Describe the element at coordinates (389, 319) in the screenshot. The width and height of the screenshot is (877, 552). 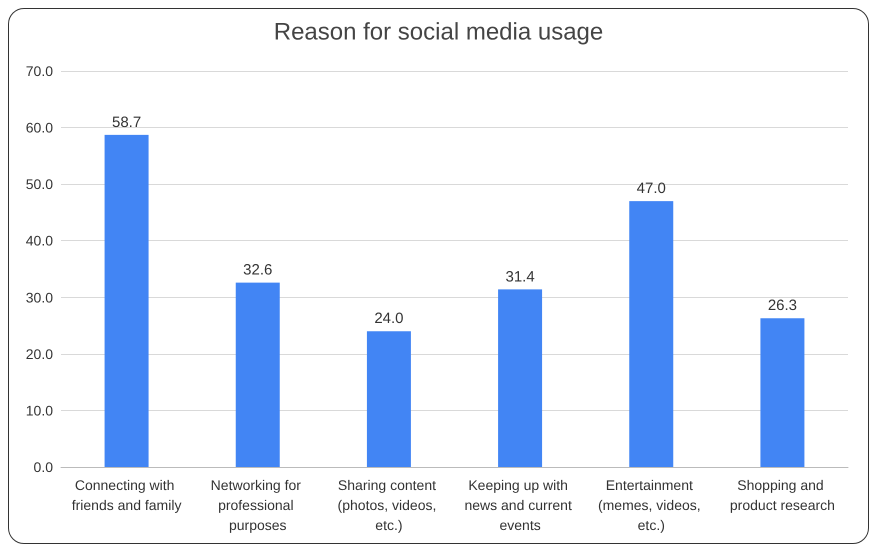
I see `data-label: 24.0` at that location.